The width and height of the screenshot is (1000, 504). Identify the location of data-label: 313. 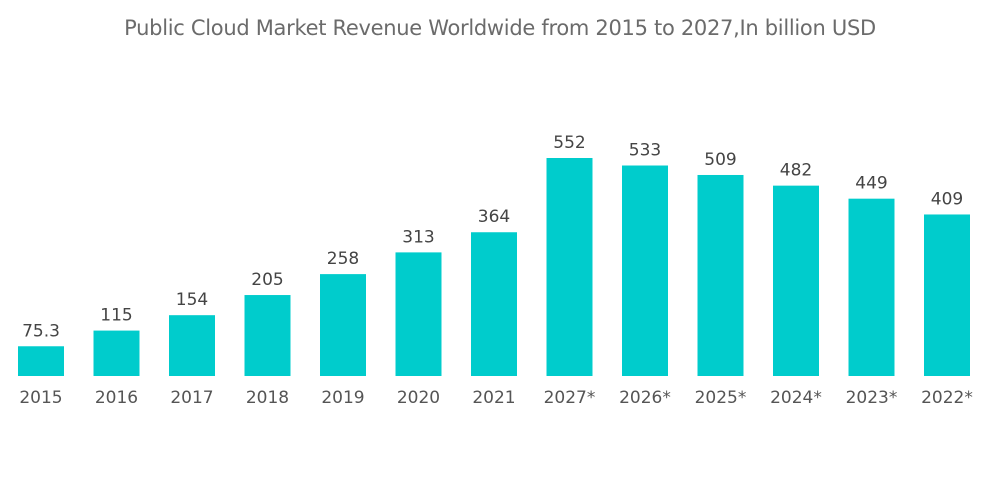
(418, 237).